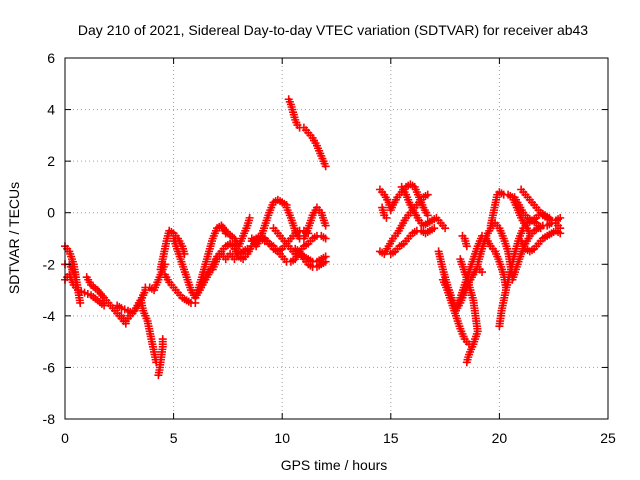 The width and height of the screenshot is (640, 480). I want to click on x-tick-label: 0, so click(65, 438).